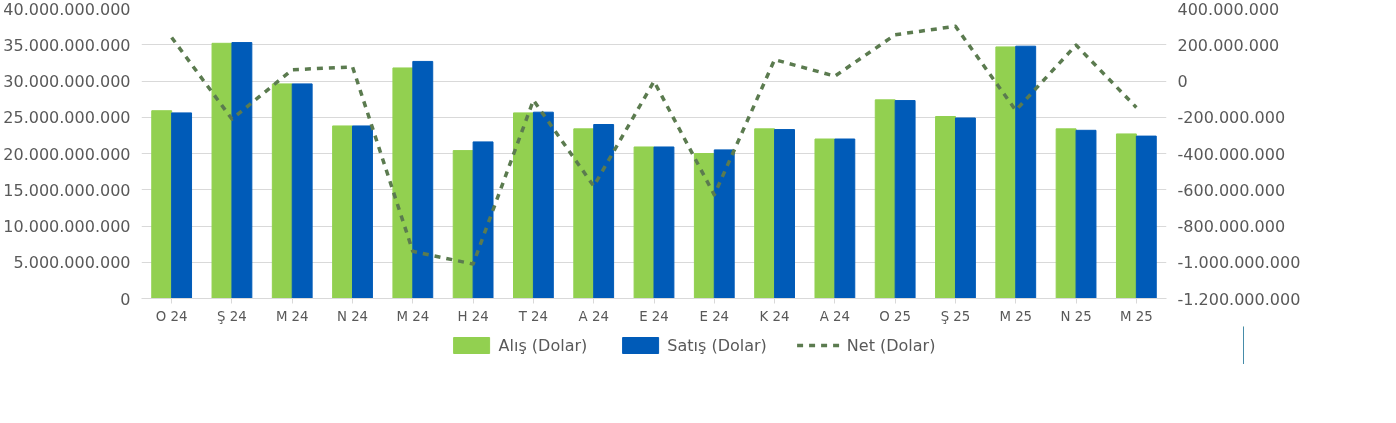 The width and height of the screenshot is (1396, 423). I want to click on y-tick-label: 15.000.000.000, so click(67, 190).